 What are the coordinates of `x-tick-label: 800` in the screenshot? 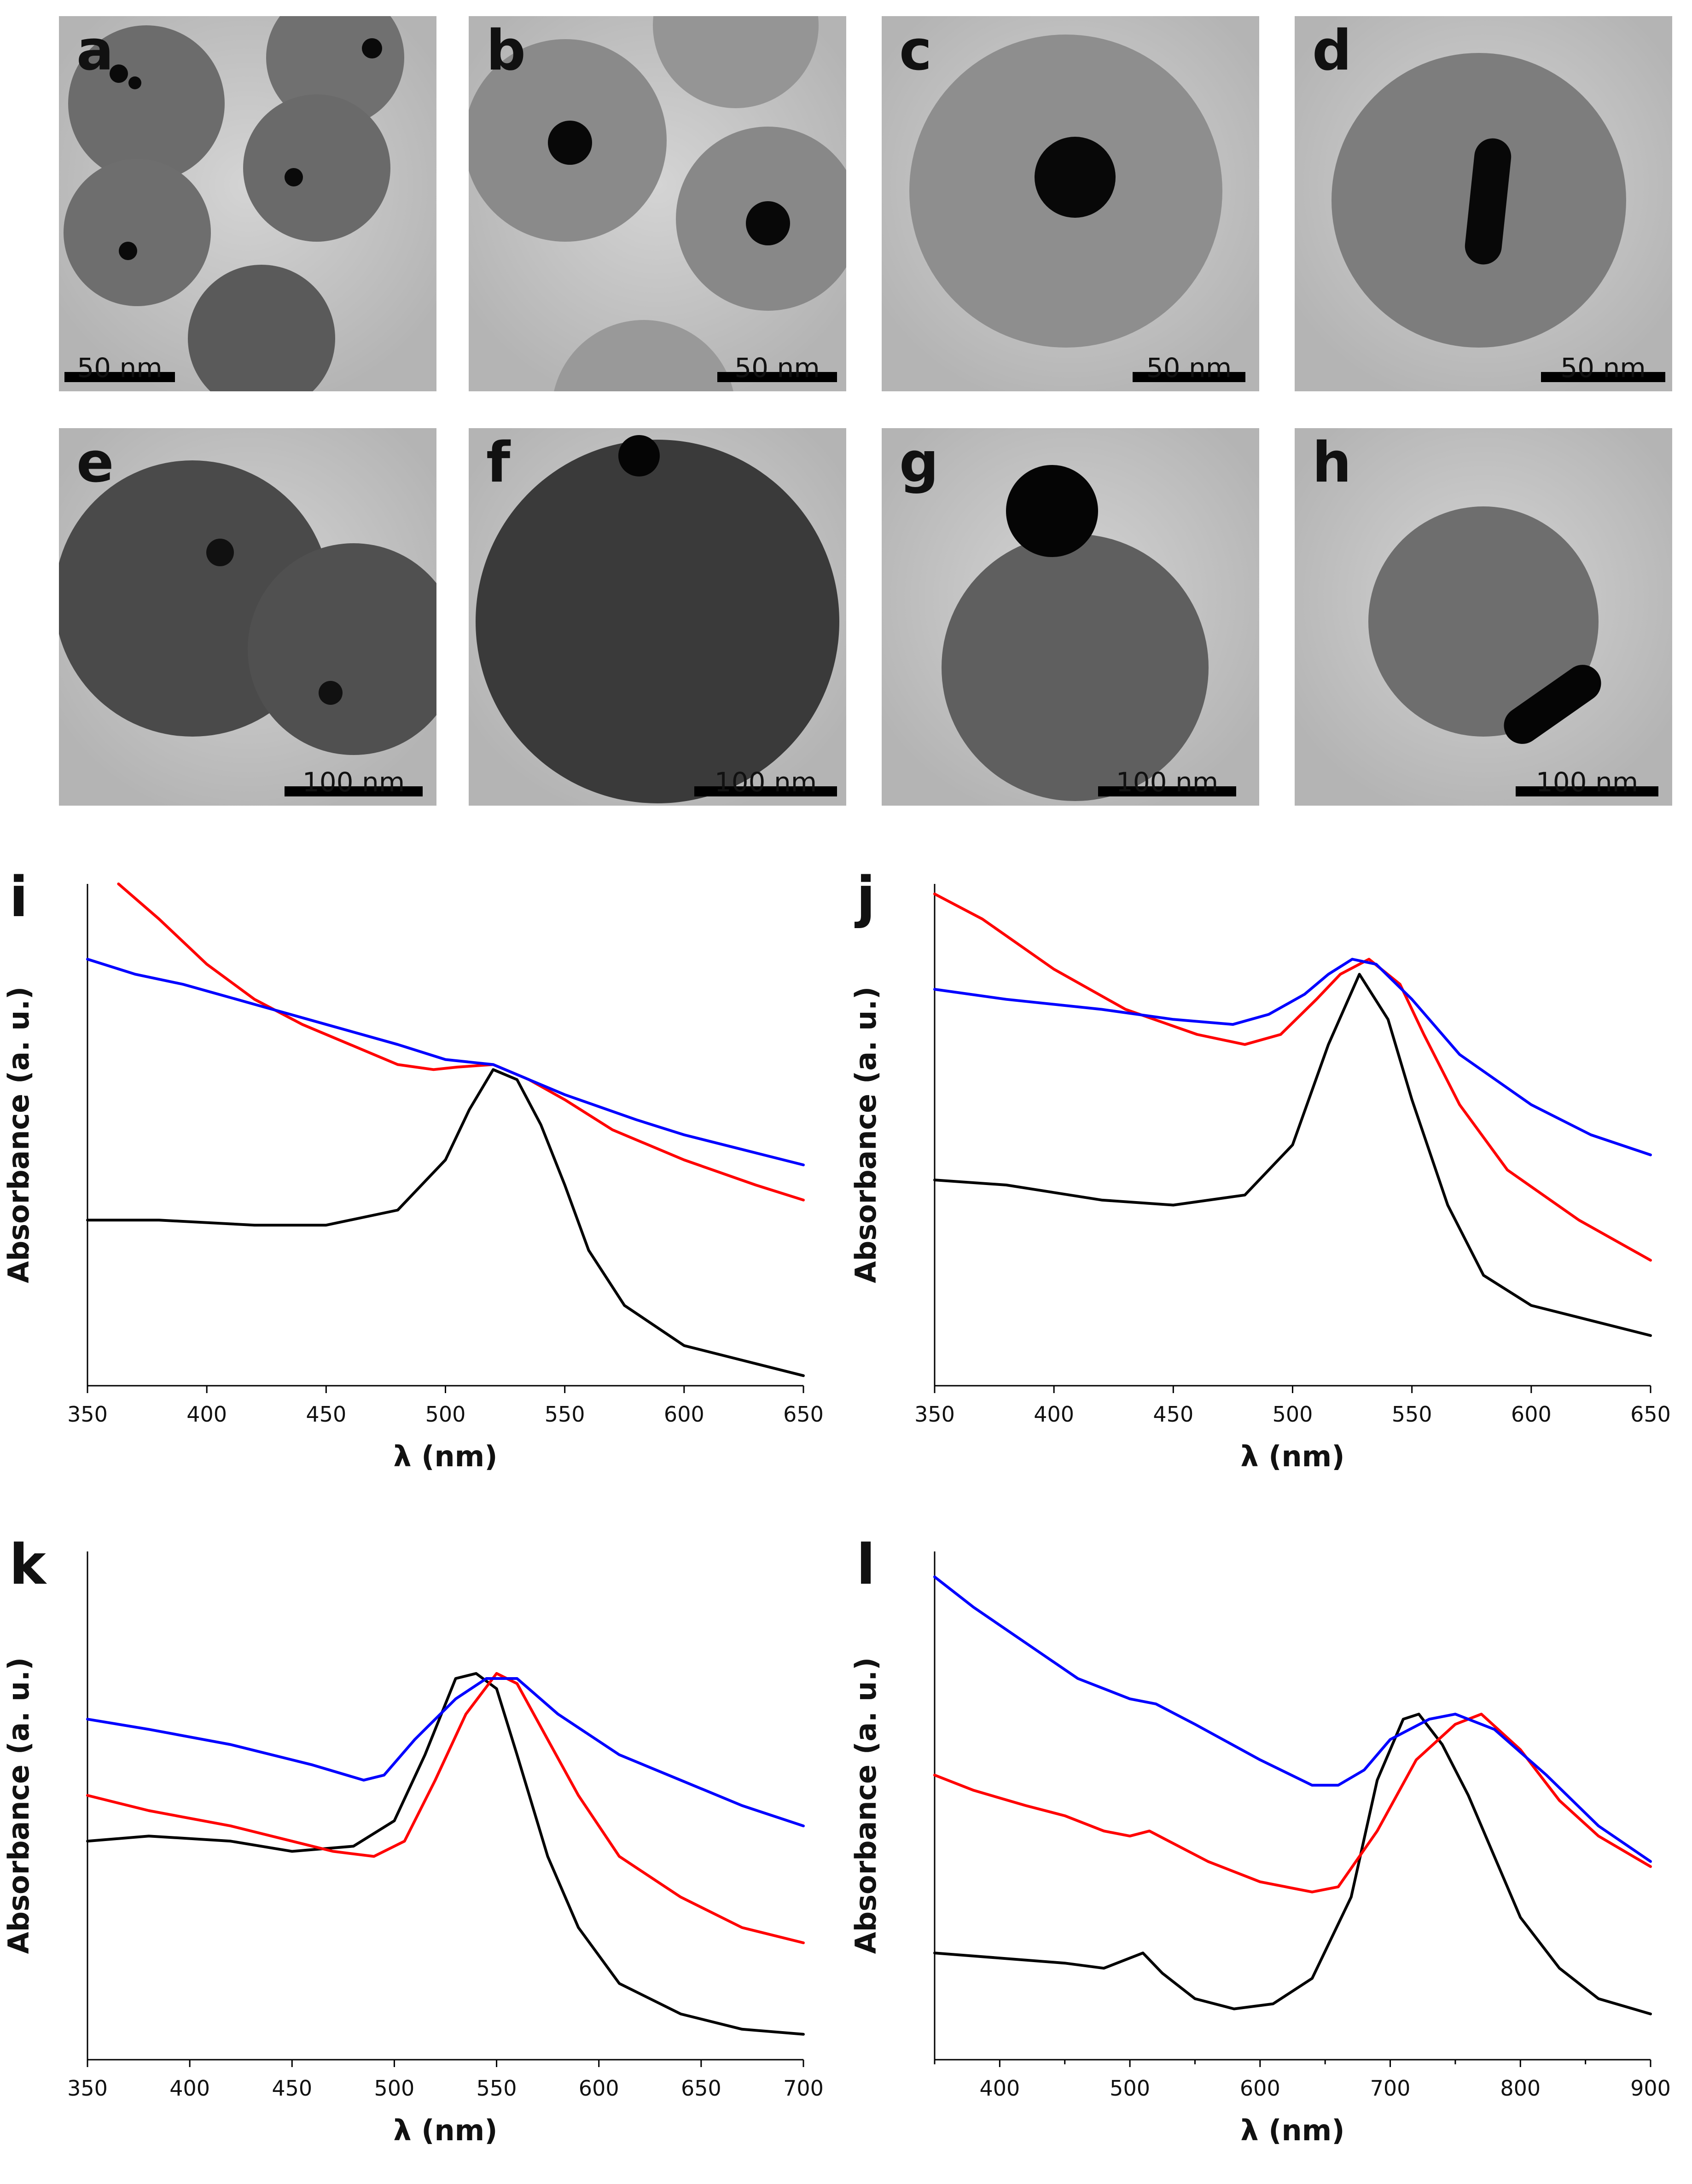 It's located at (1521, 2088).